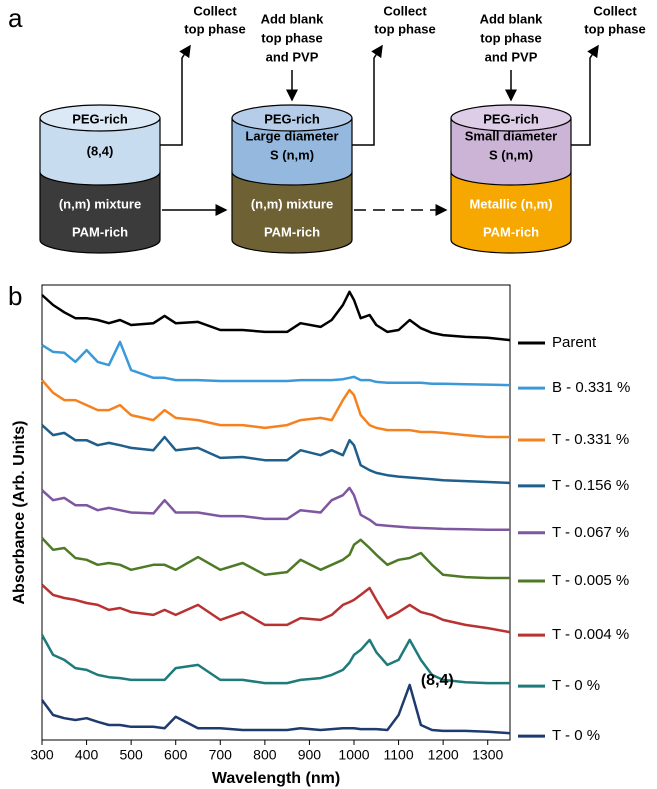  I want to click on panel-label: b, so click(15, 296).